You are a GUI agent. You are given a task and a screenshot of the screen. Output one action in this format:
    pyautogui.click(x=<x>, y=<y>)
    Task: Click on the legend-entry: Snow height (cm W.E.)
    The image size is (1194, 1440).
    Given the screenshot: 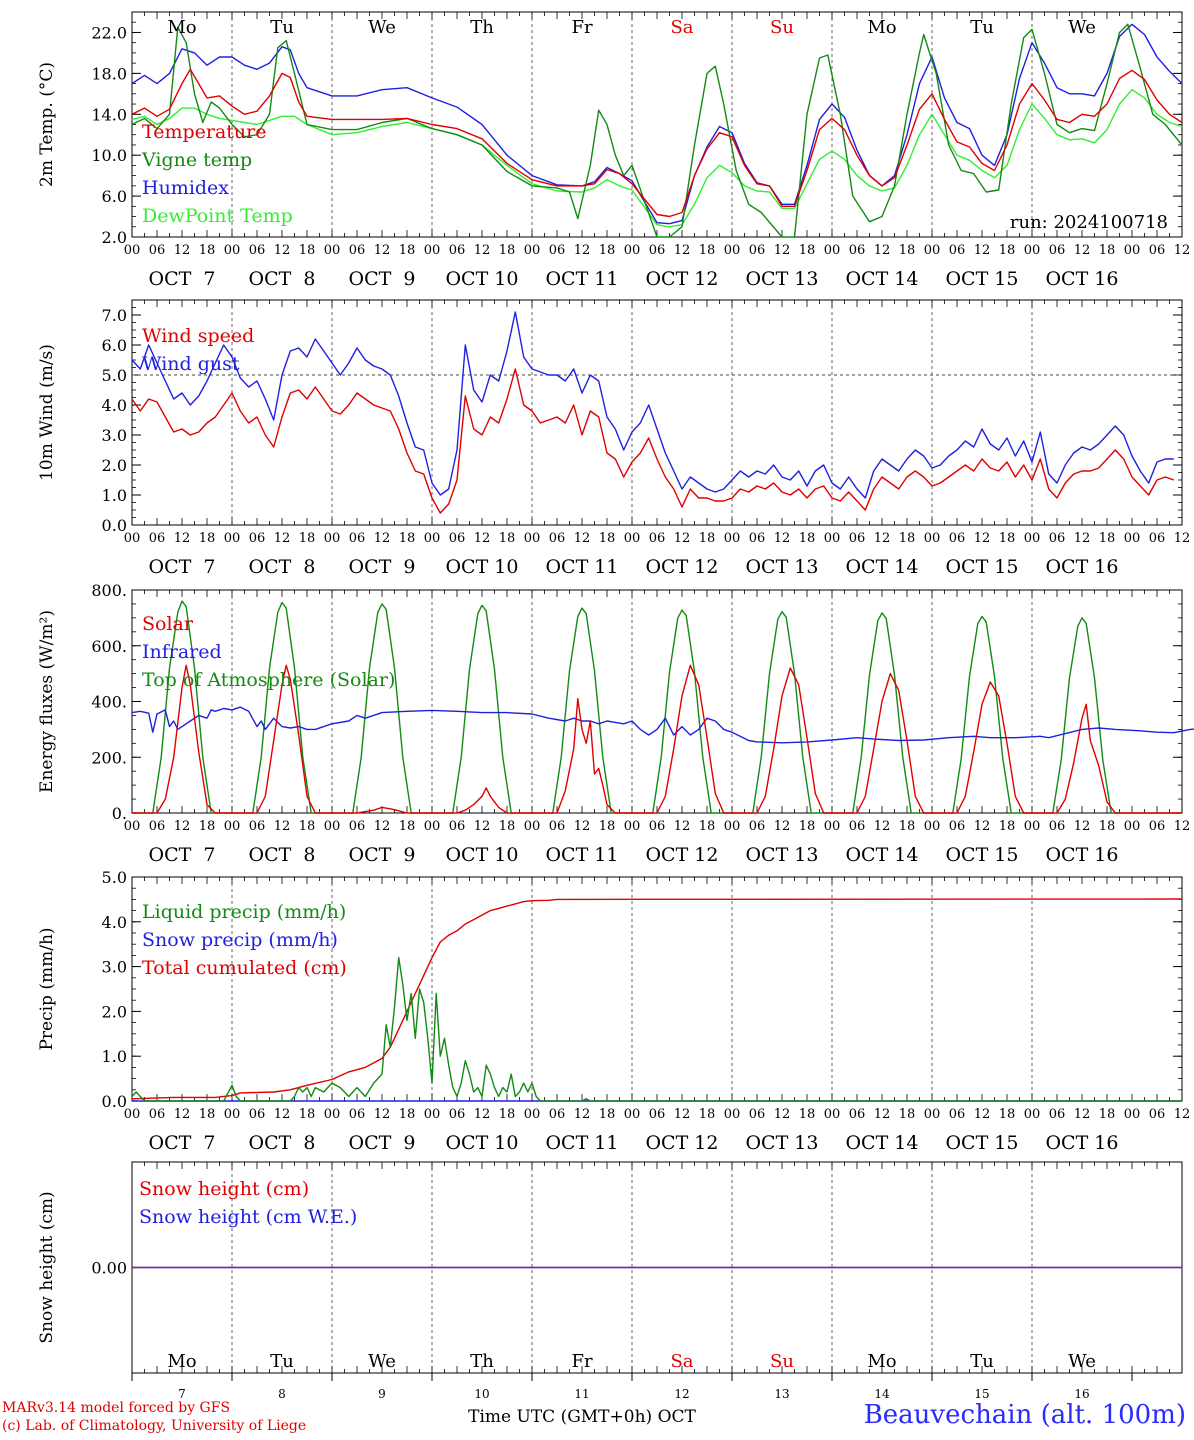 What is the action you would take?
    pyautogui.click(x=248, y=1217)
    